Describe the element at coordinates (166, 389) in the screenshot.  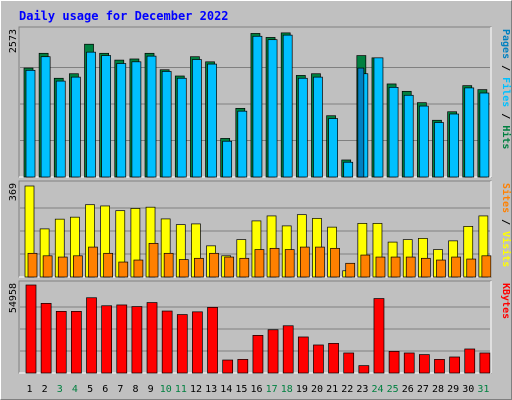
I see `x-tick-label: 10` at that location.